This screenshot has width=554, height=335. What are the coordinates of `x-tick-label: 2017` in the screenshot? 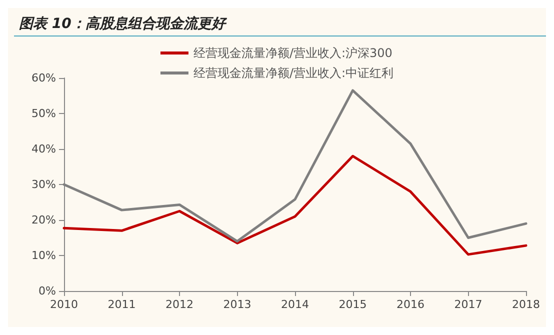 It's located at (468, 304).